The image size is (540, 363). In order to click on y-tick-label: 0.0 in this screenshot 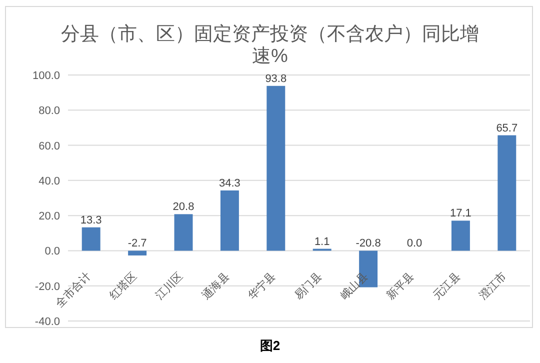, I will do `click(52, 252)`.